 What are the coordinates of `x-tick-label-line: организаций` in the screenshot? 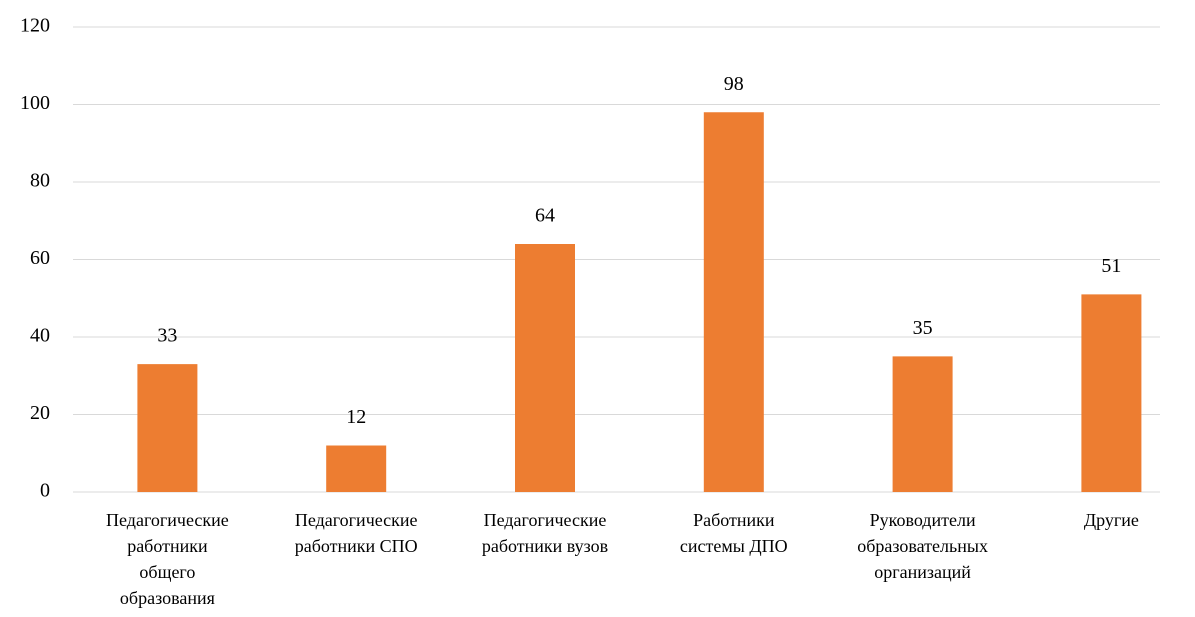 It's located at (922, 572).